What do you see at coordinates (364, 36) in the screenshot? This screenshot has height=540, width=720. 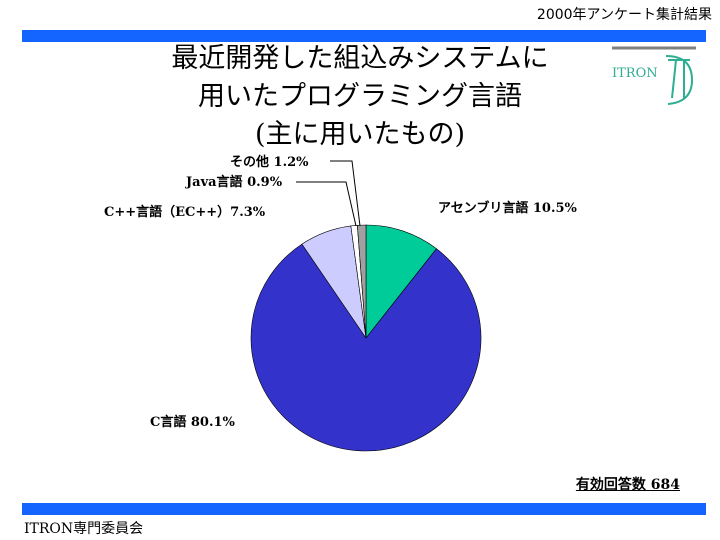 I see `top-divider-bar` at bounding box center [364, 36].